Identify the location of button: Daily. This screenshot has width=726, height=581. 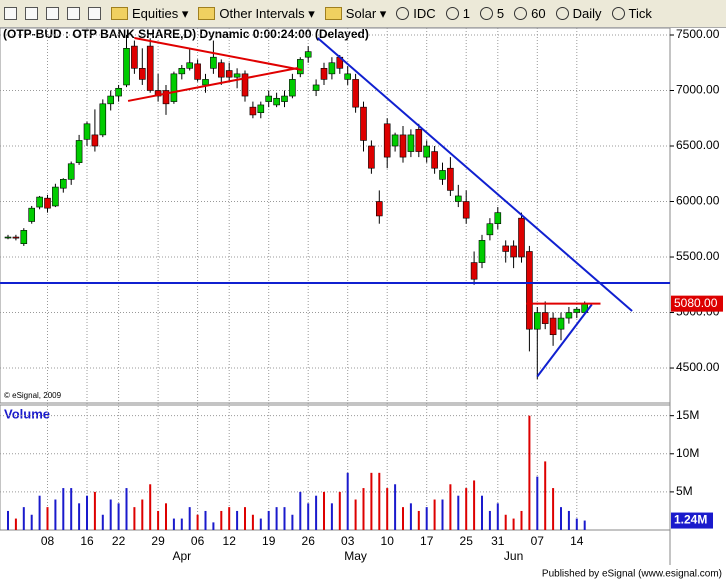
(578, 13).